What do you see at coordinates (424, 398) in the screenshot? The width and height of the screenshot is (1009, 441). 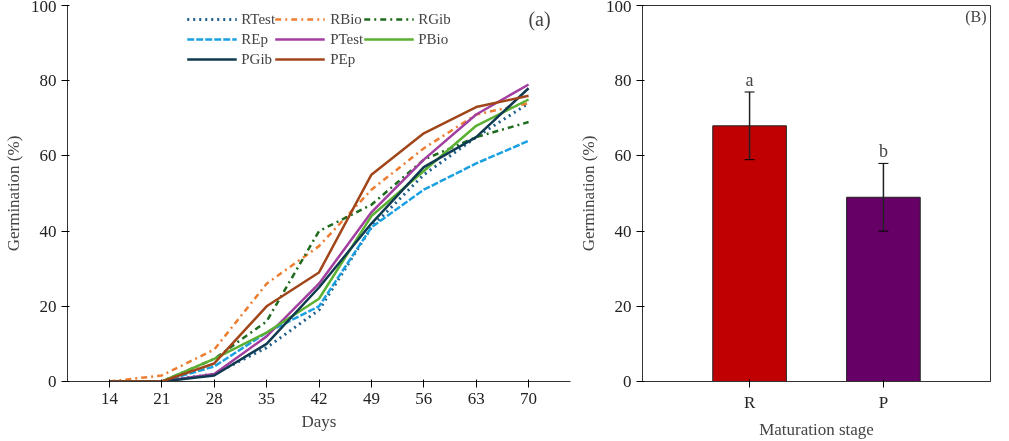 I see `x-tick-label: 56` at bounding box center [424, 398].